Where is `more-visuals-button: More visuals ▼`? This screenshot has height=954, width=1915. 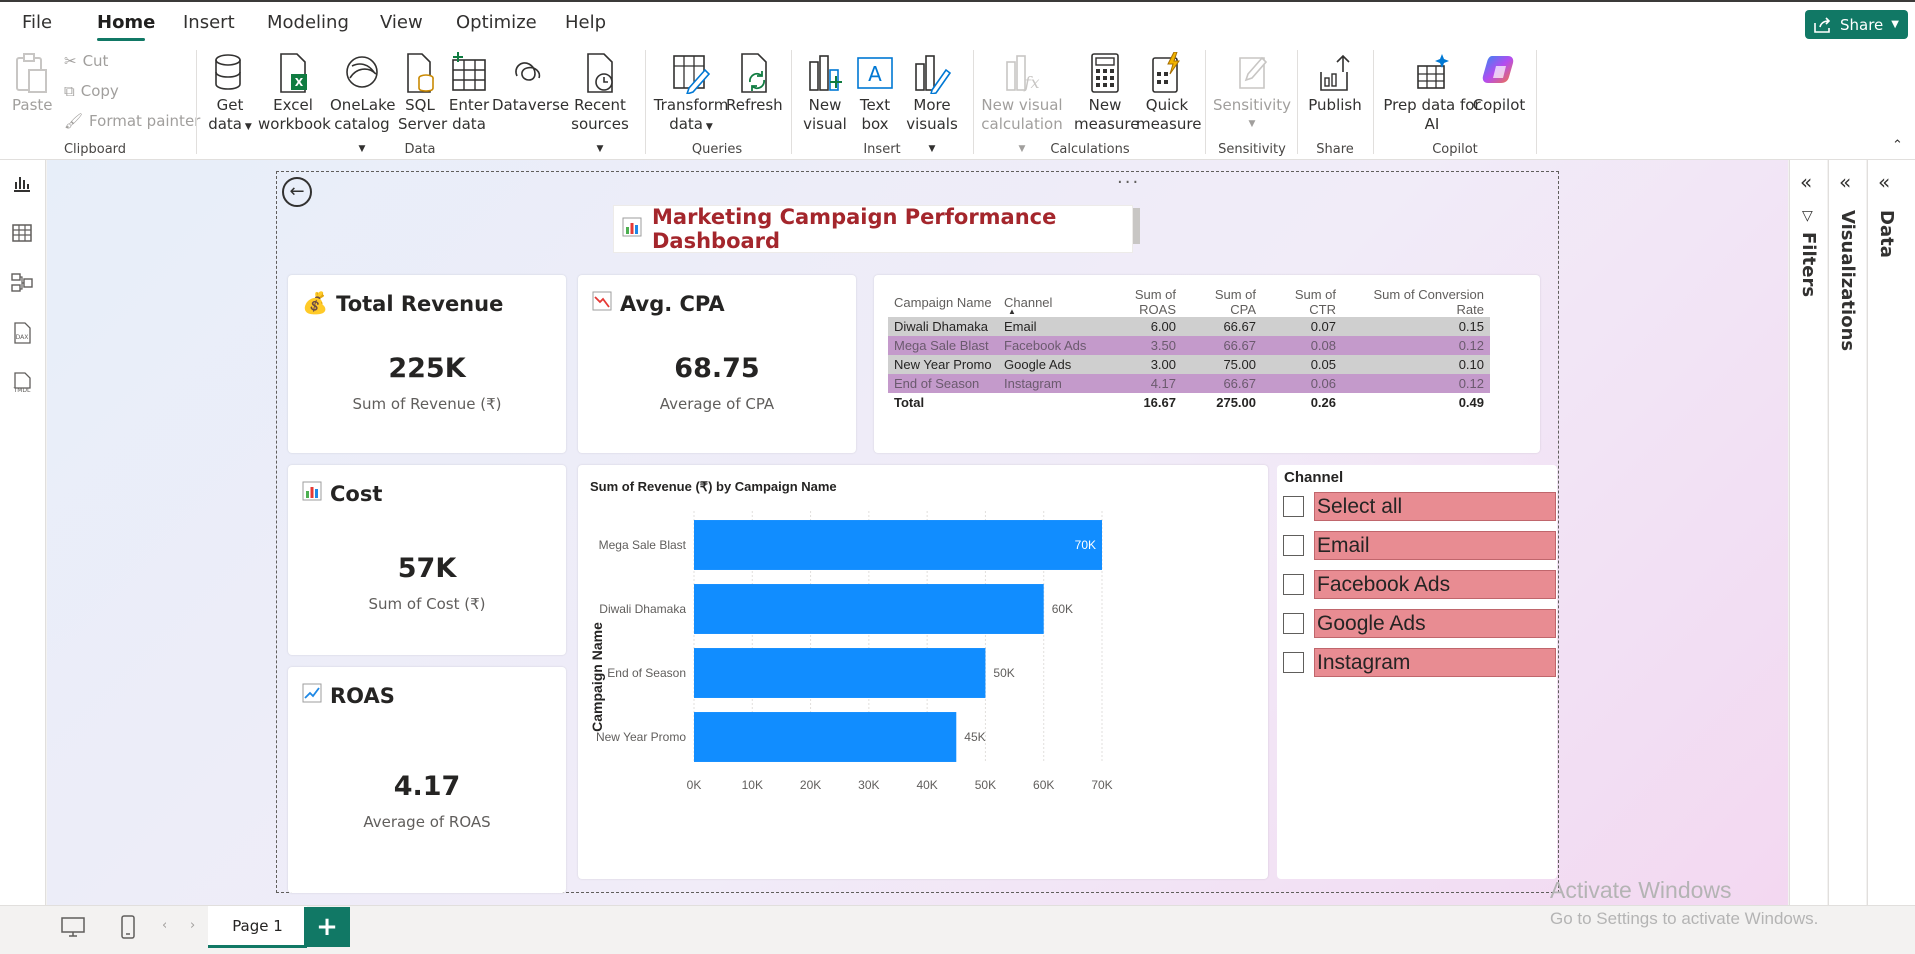 more-visuals-button: More visuals ▼ is located at coordinates (932, 105).